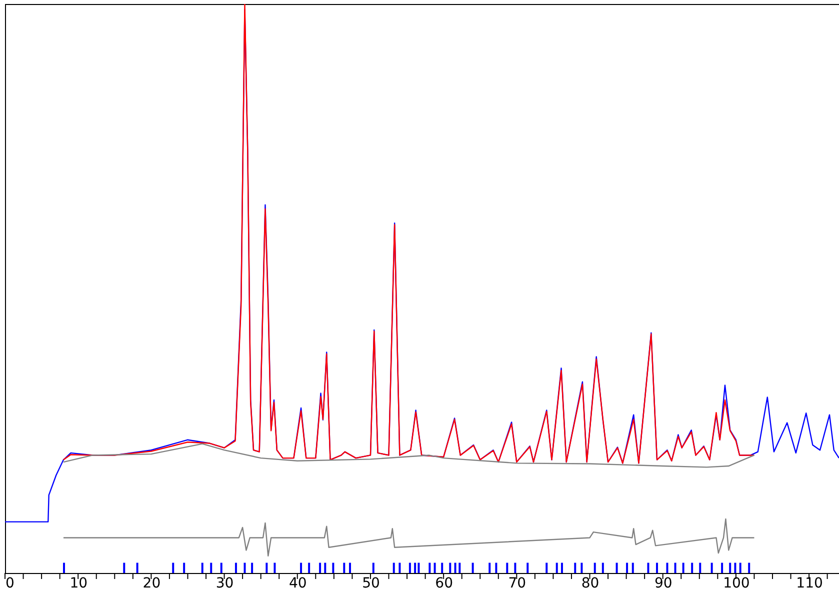 This screenshot has height=595, width=839. I want to click on x-tick-label: 60, so click(444, 584).